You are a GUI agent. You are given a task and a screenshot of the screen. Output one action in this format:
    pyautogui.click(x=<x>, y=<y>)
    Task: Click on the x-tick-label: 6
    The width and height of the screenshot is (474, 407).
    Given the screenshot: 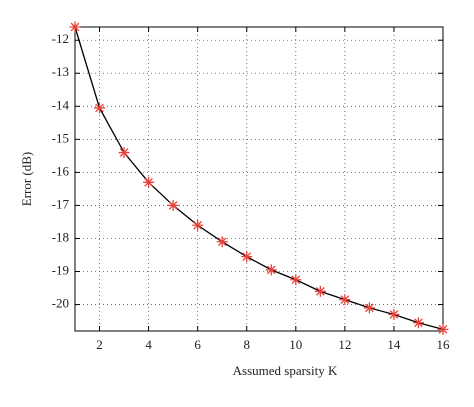 What is the action you would take?
    pyautogui.click(x=197, y=344)
    